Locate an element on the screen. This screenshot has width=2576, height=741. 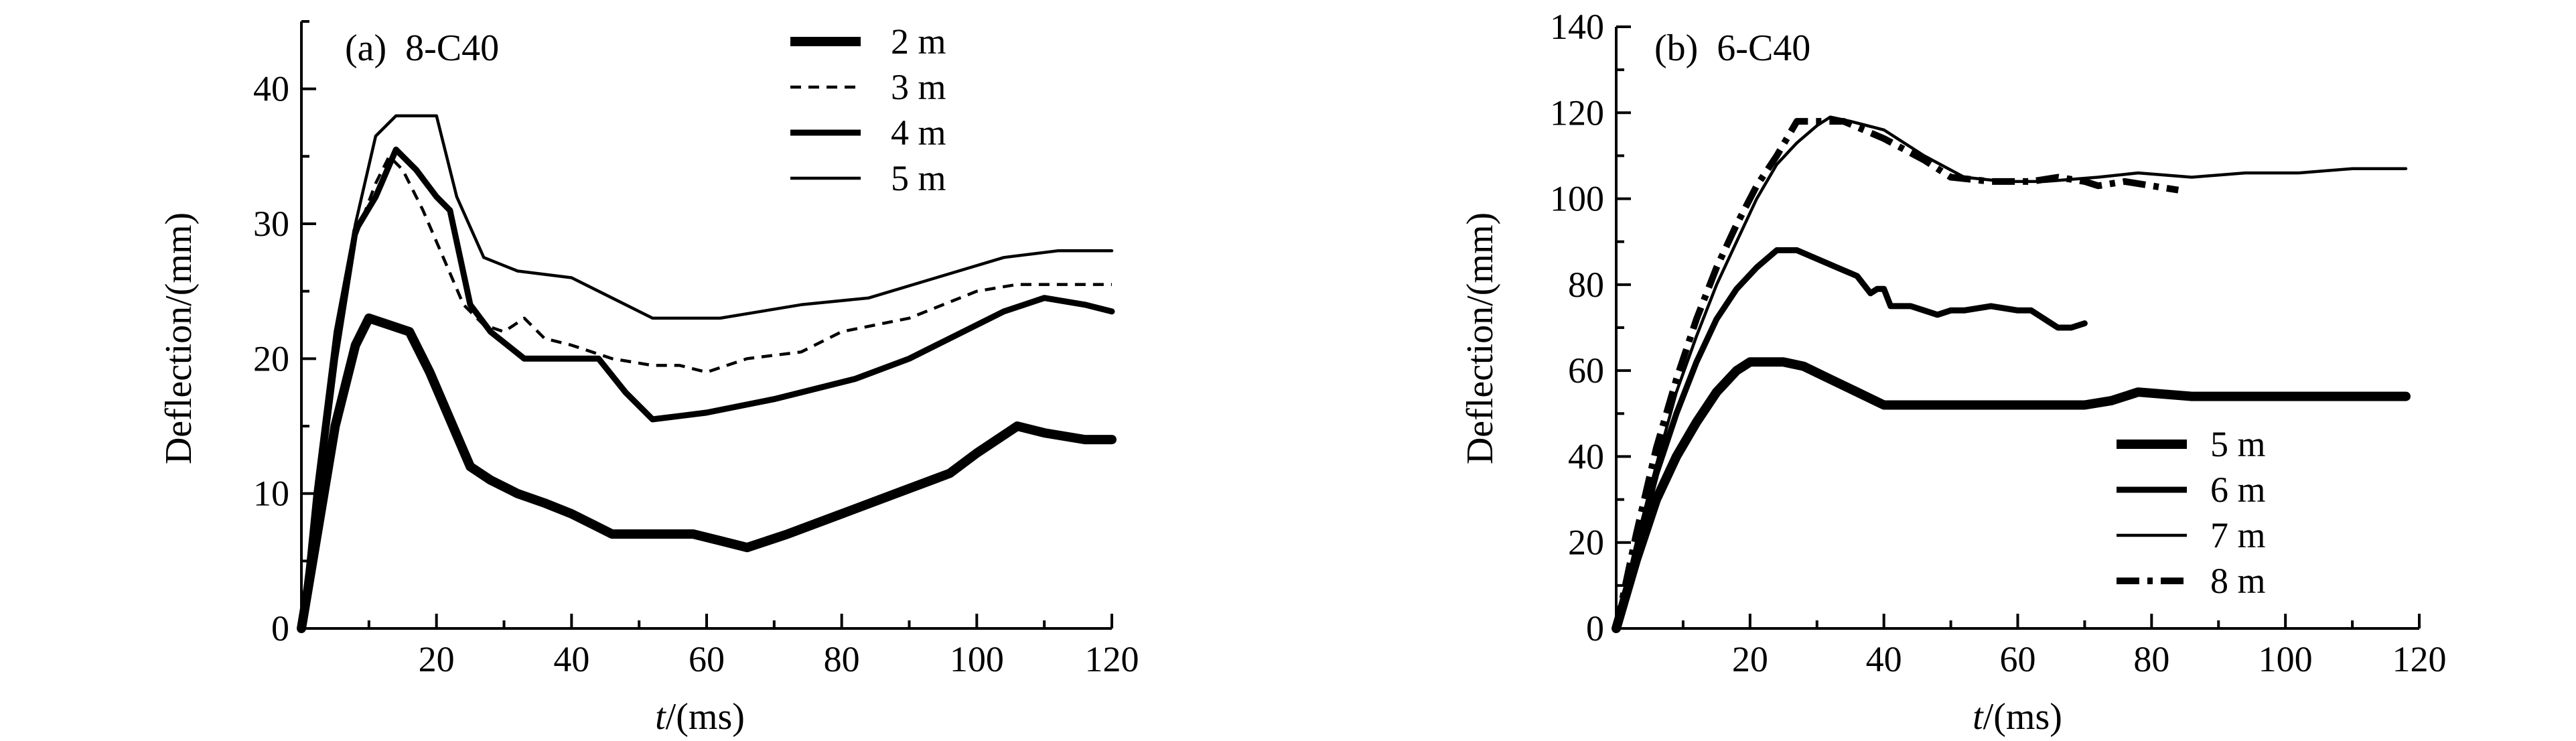
panel-b-x-axis-title: t/(ms) is located at coordinates (2017, 717).